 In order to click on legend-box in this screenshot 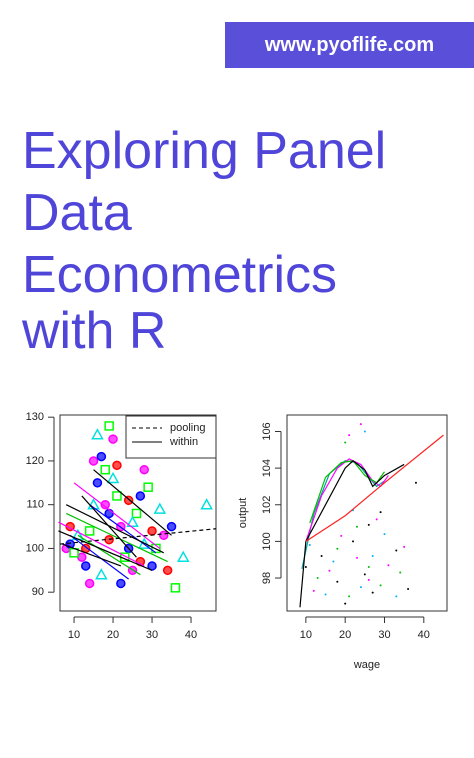, I will do `click(171, 437)`.